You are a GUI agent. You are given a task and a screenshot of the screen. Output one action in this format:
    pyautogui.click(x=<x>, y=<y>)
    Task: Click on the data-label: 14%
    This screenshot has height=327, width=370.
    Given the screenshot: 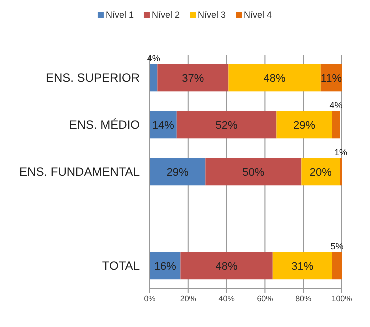 What is the action you would take?
    pyautogui.click(x=163, y=126)
    